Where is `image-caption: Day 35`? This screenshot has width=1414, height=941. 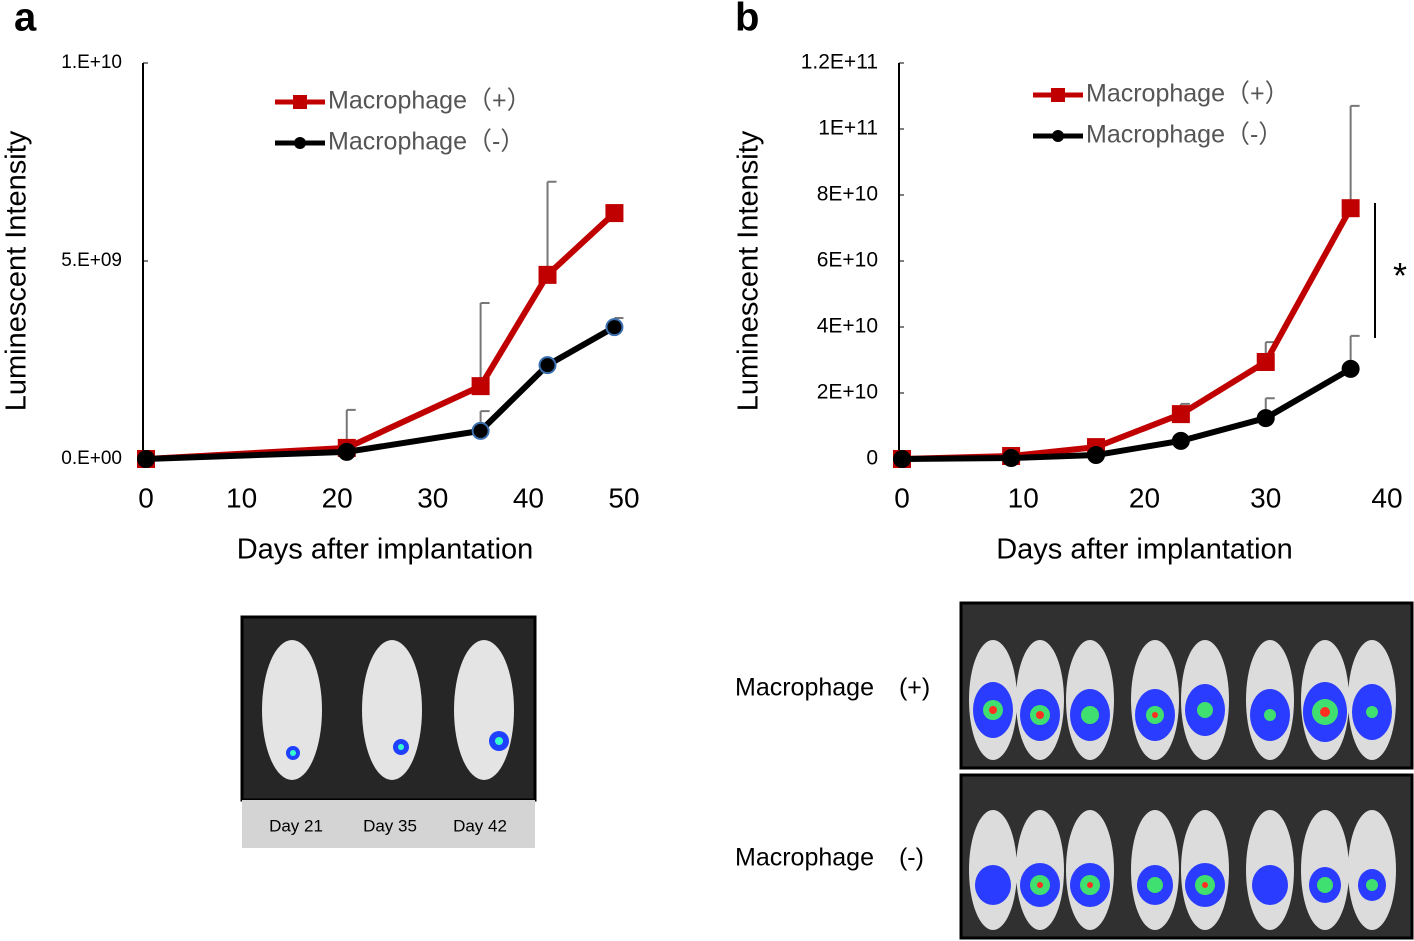 image-caption: Day 35 is located at coordinates (390, 825).